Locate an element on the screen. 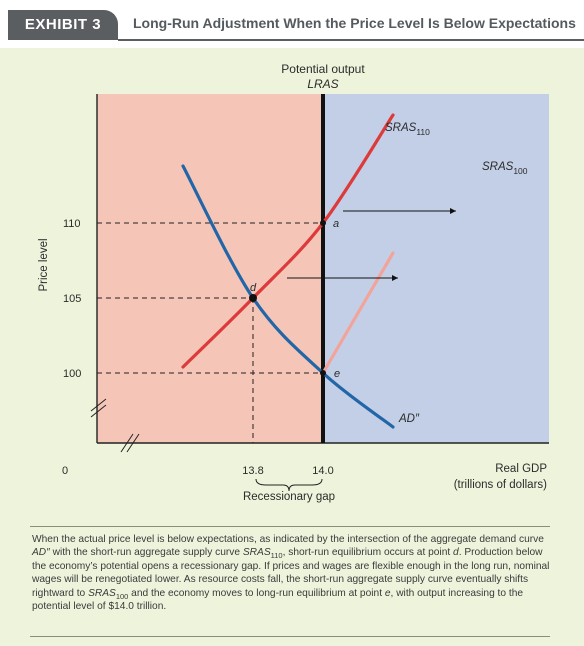  caption-point-e: e is located at coordinates (387, 593).